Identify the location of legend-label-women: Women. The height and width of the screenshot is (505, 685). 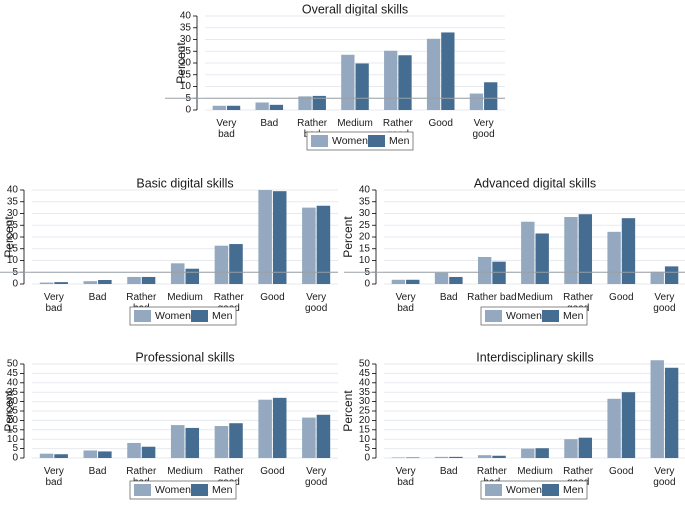
(524, 490).